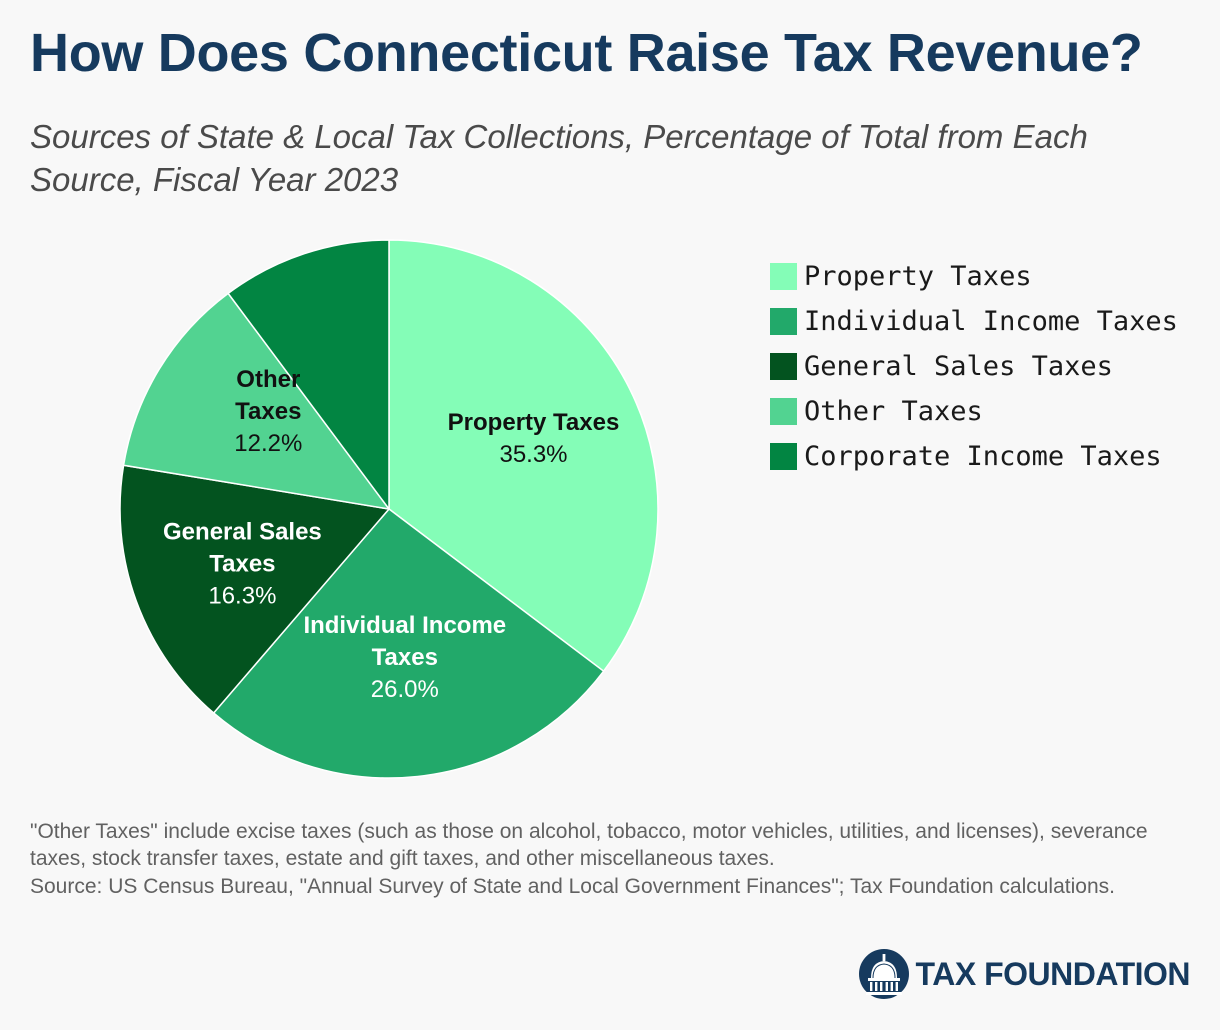  I want to click on legend-label-other-taxes: Other Taxes, so click(893, 411).